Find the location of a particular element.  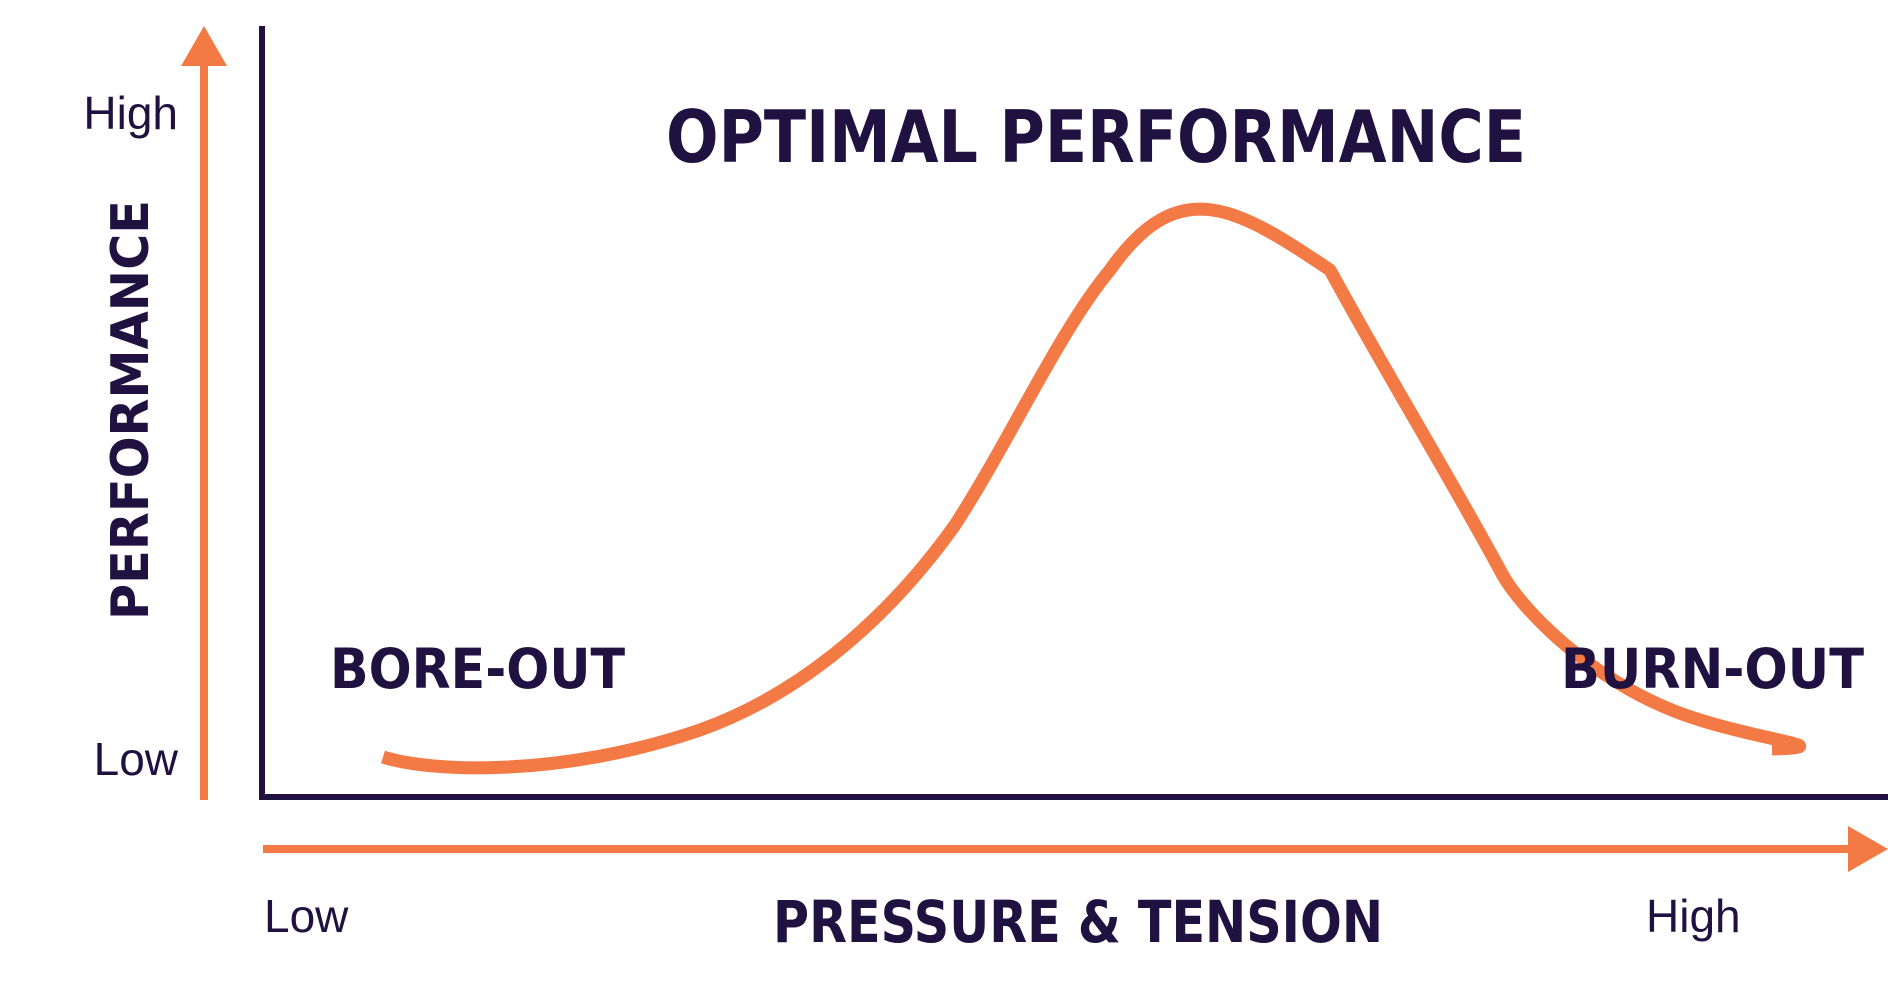

y-axis-high-label: High is located at coordinates (130, 113).